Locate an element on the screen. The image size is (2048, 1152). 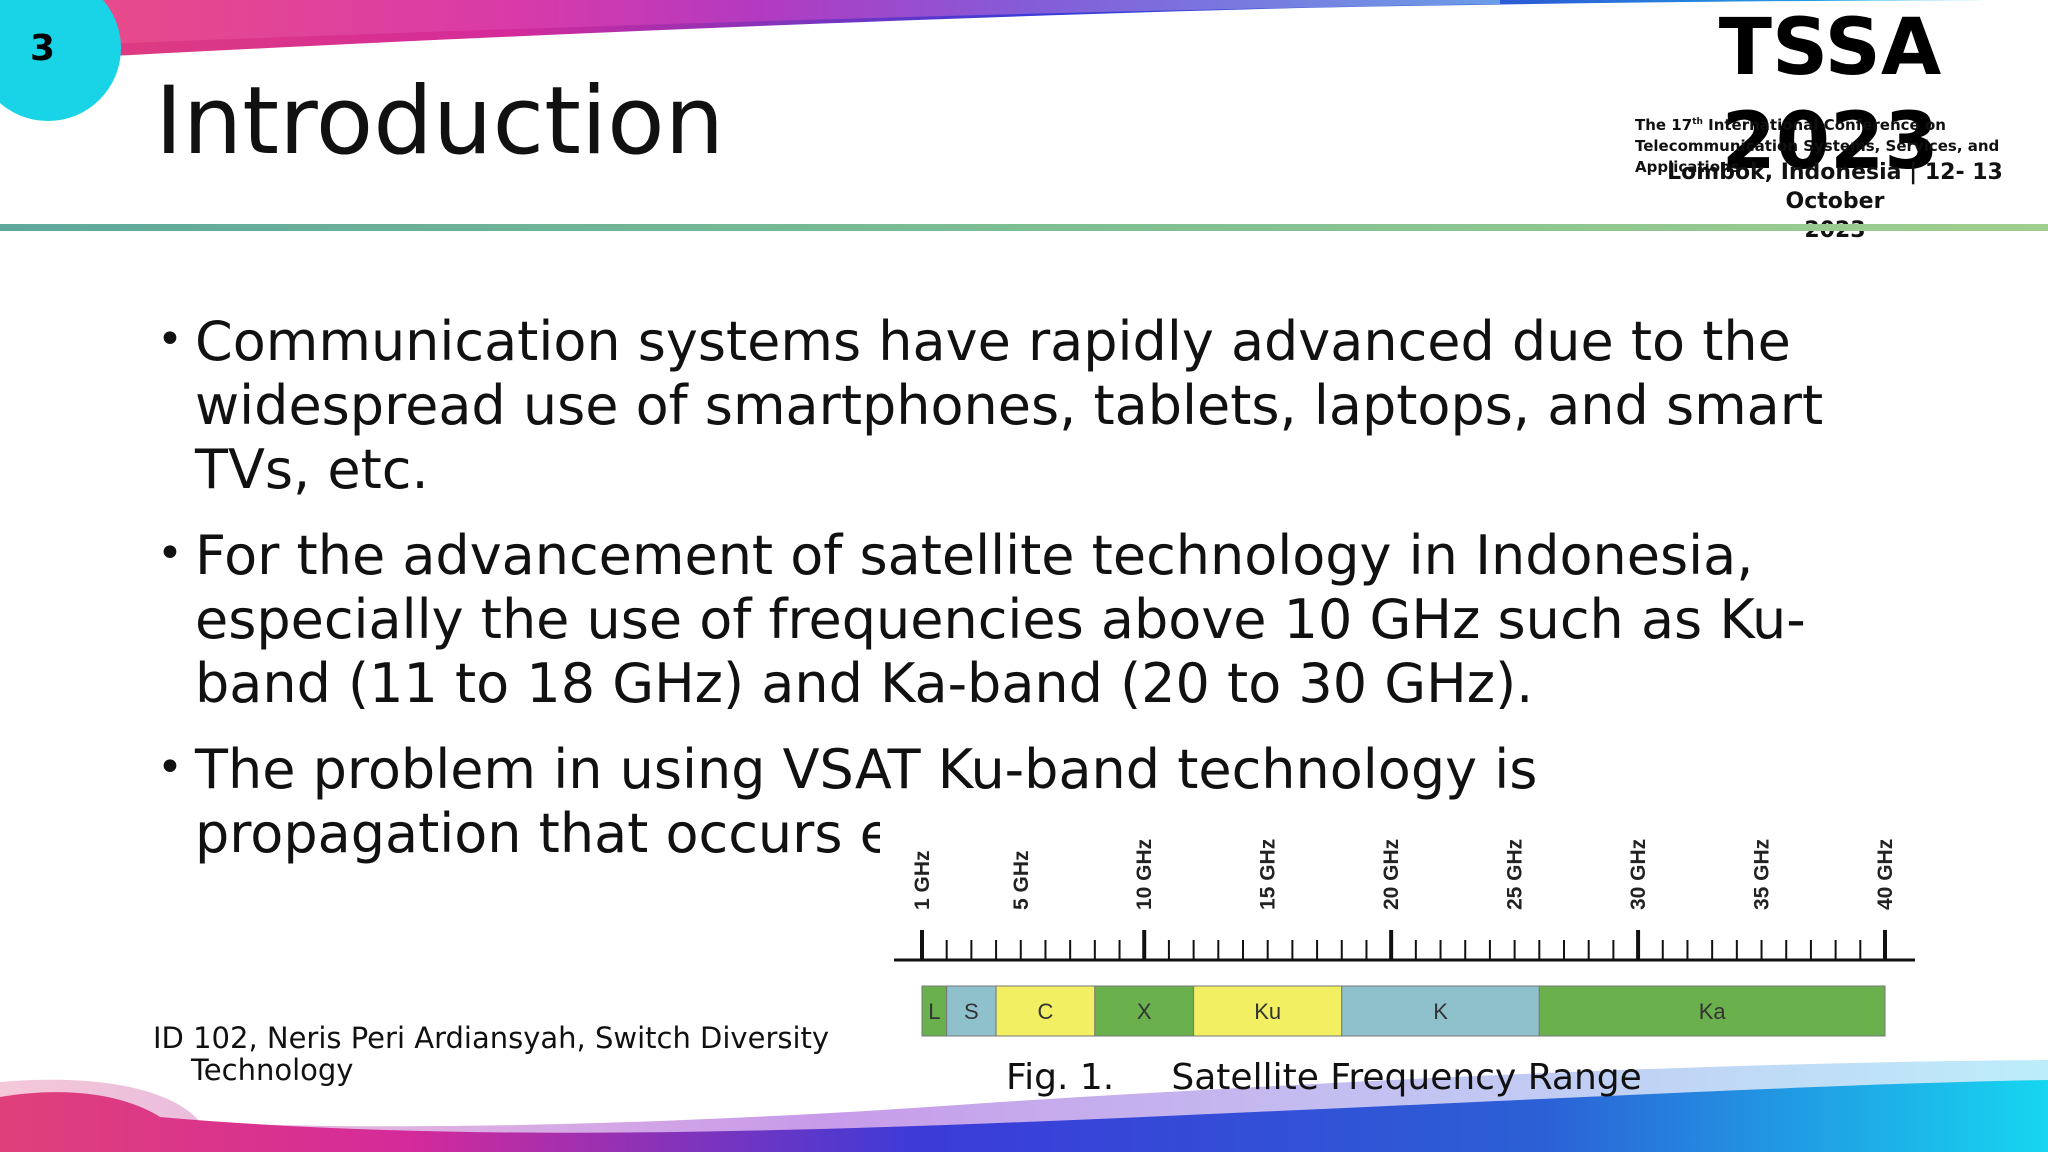
band-label: X is located at coordinates (1144, 1011).